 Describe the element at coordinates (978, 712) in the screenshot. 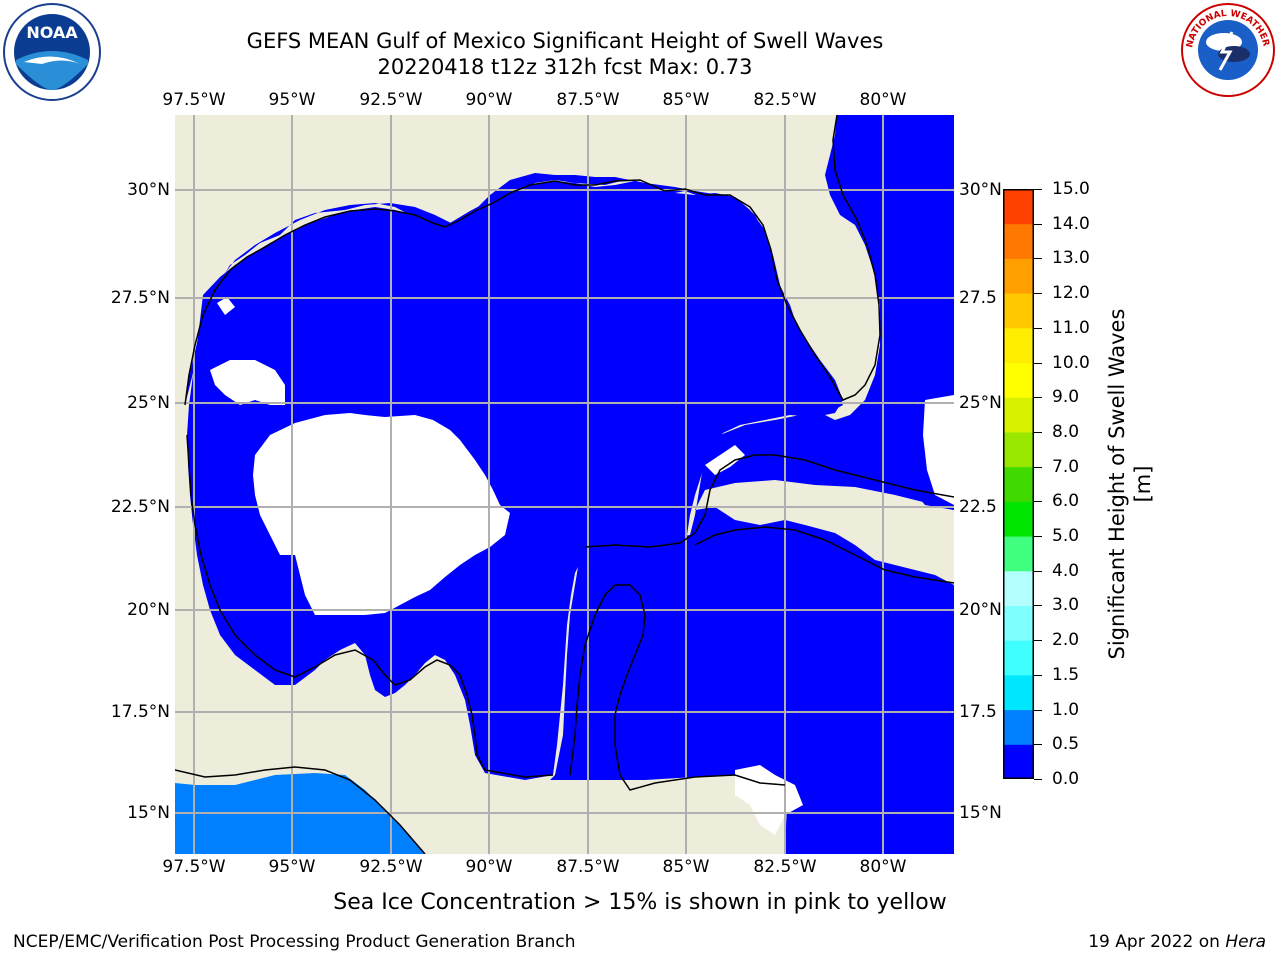

I see `lat-label-right: 17.5` at that location.